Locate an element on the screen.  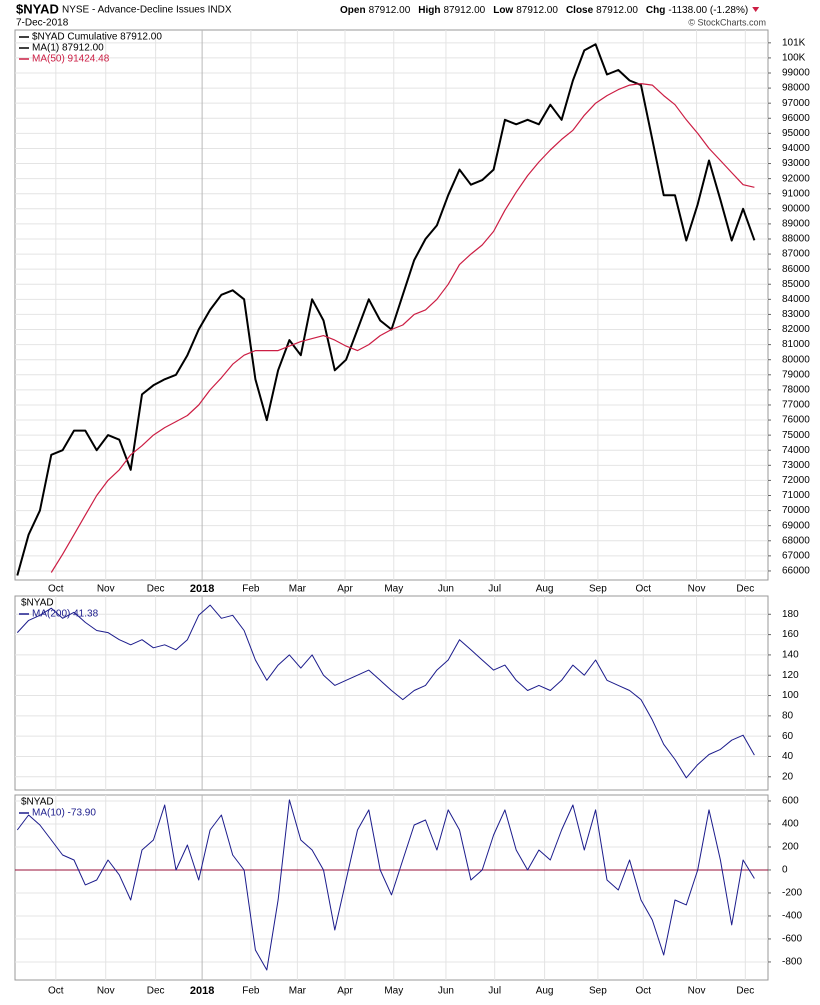
y-tick-label: 79000 is located at coordinates (796, 374).